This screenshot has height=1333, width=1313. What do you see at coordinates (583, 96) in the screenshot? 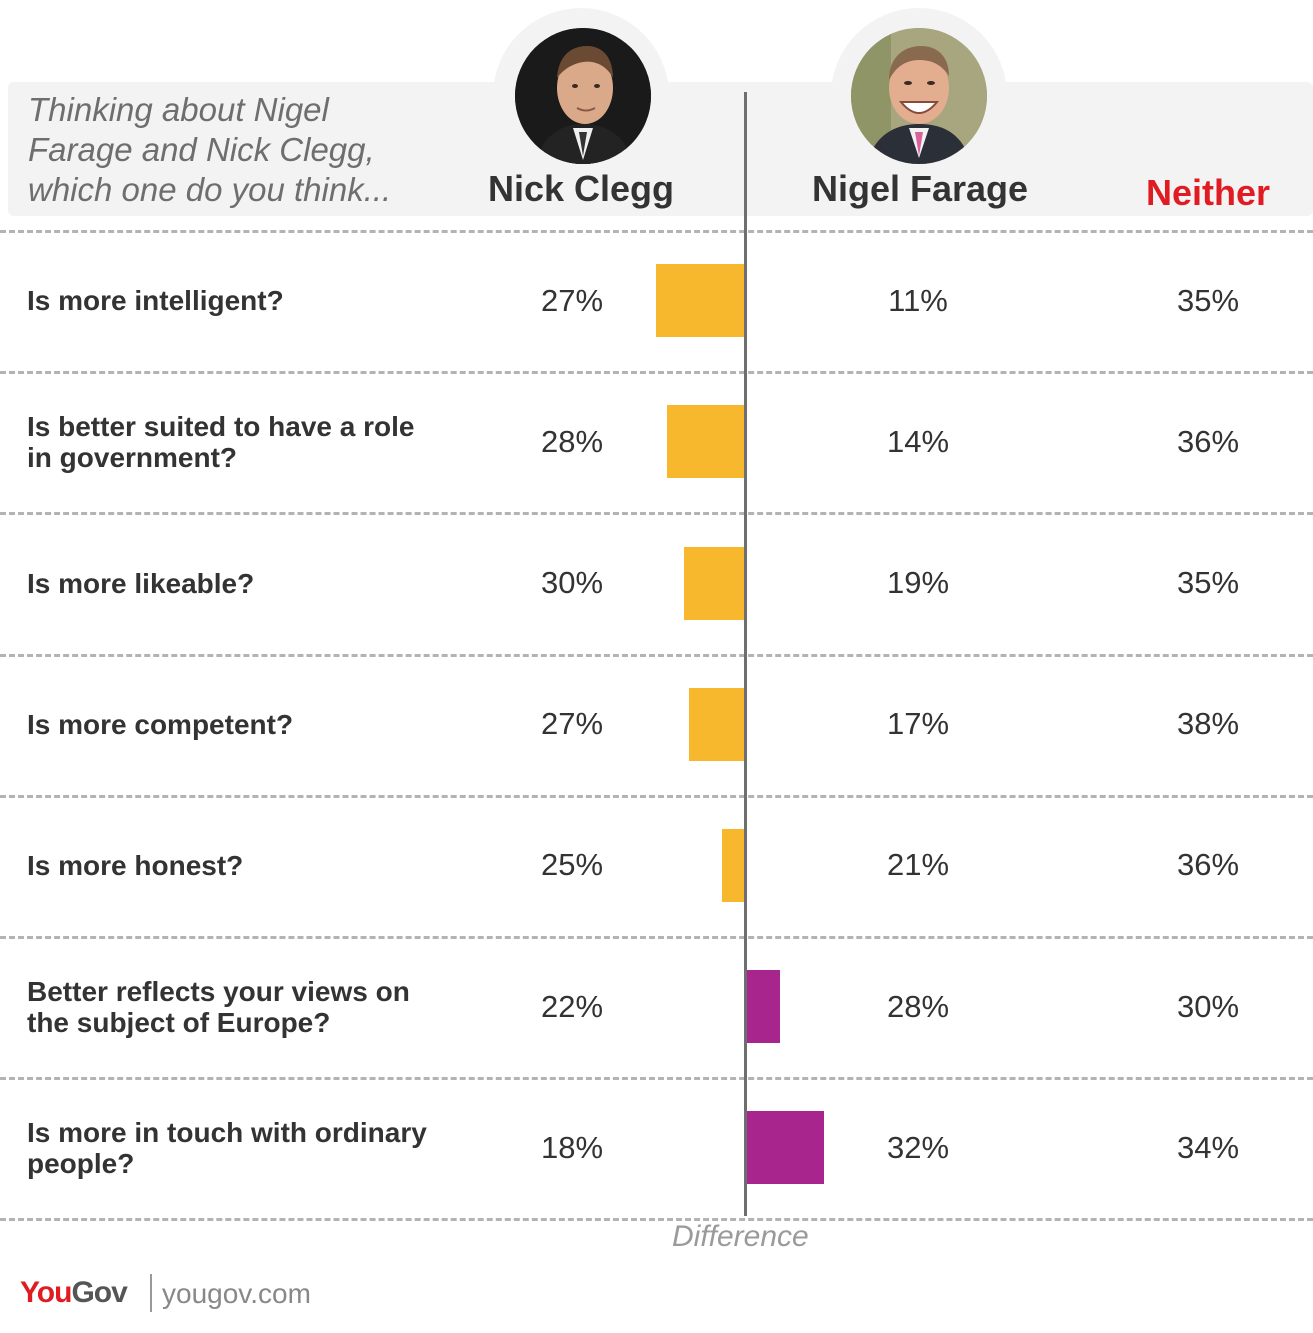
I see `clegg-photo` at bounding box center [583, 96].